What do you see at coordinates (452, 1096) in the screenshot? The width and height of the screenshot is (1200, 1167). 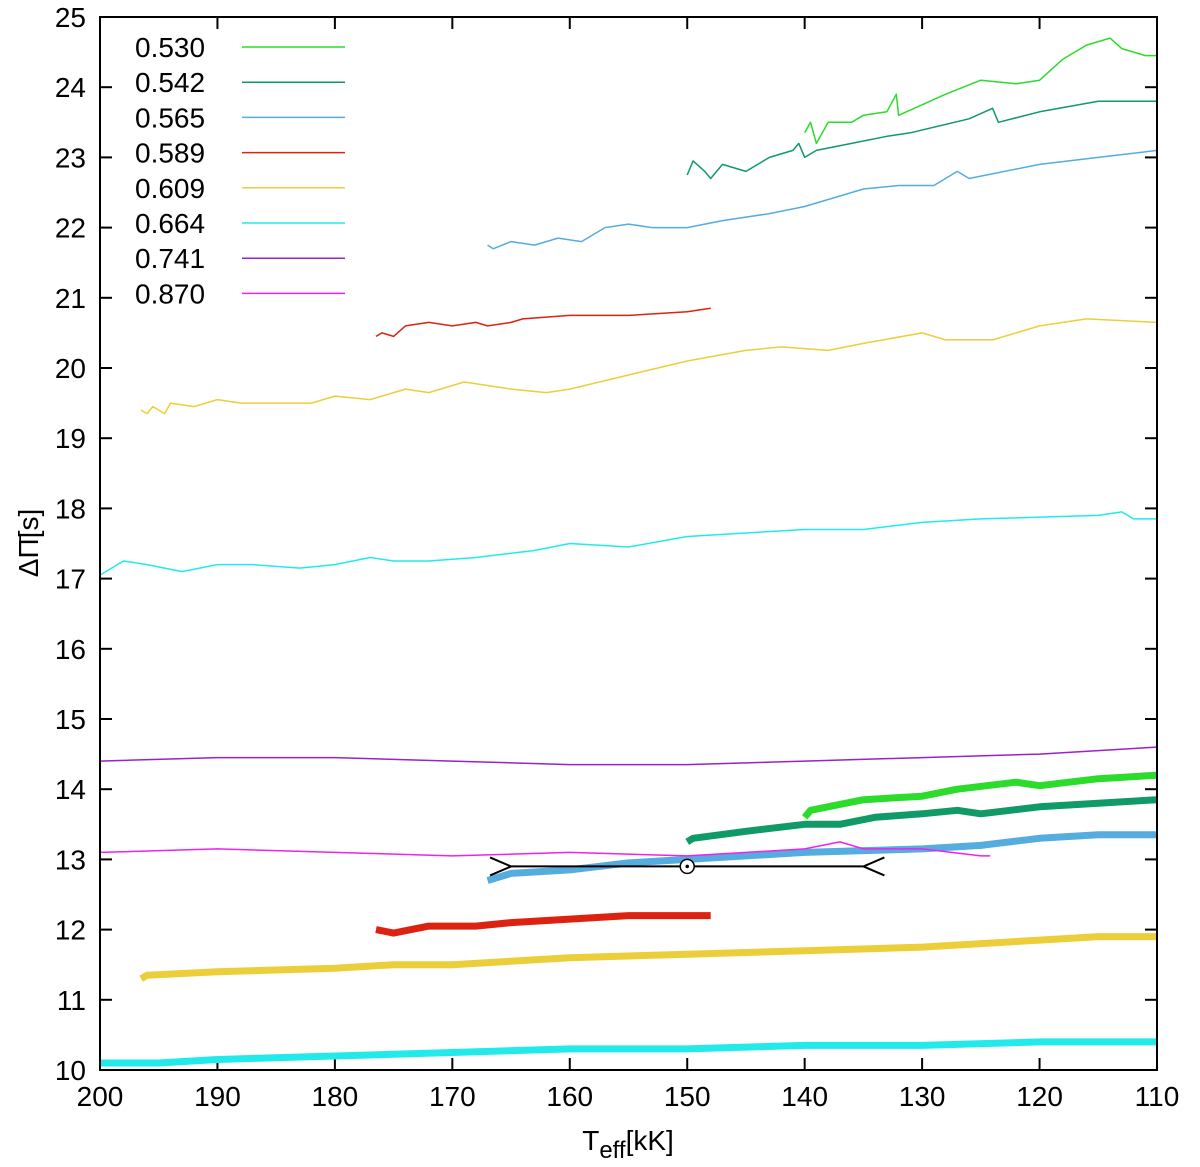 I see `x-tick-label: 170` at bounding box center [452, 1096].